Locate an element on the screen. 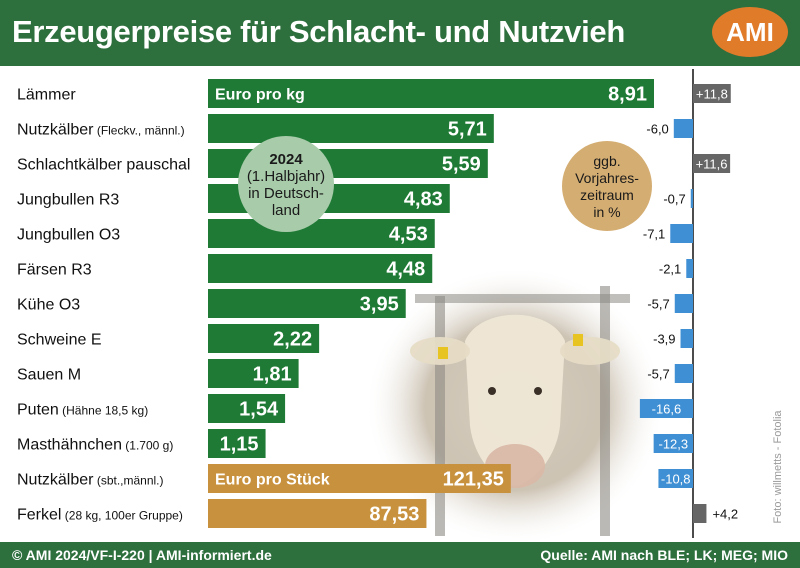 The height and width of the screenshot is (568, 800). period-note-text: in Deutsch- is located at coordinates (286, 193).